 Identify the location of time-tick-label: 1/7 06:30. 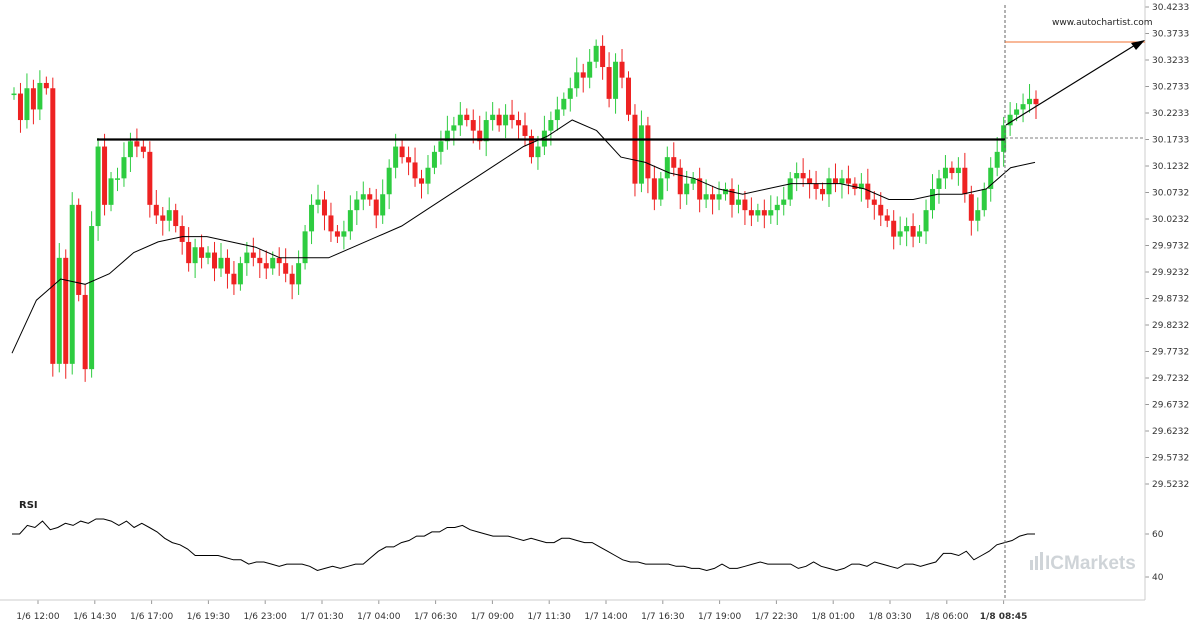
(436, 617).